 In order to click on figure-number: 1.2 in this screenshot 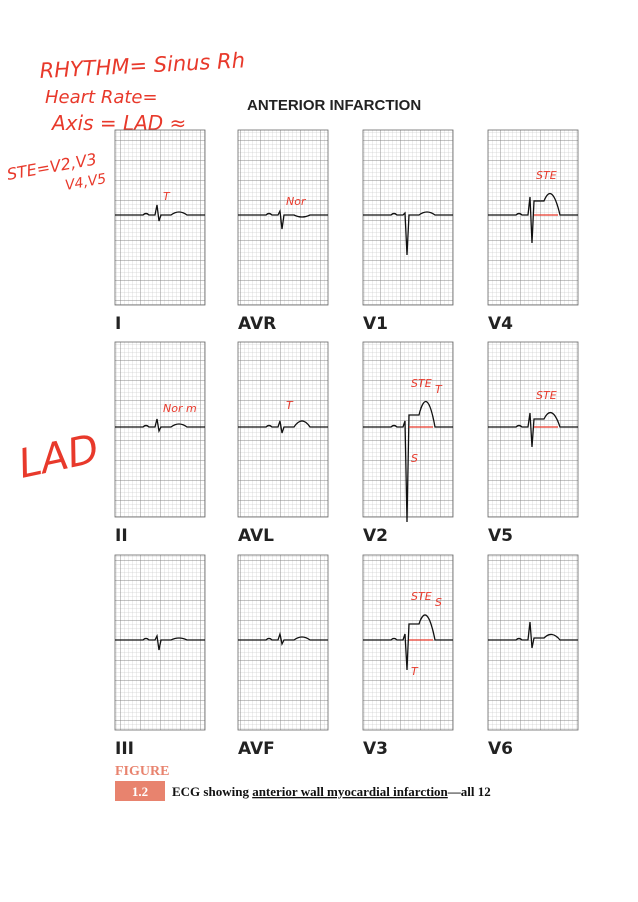, I will do `click(140, 791)`.